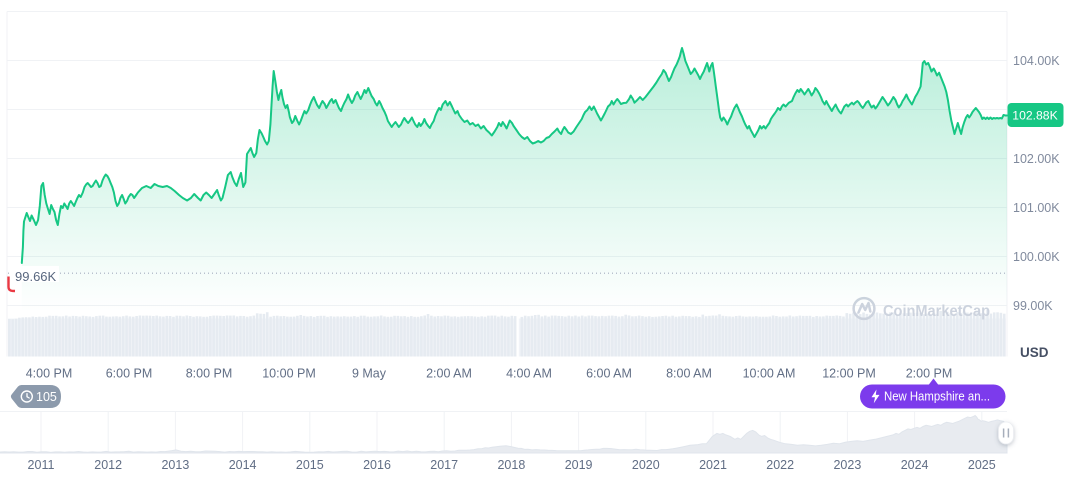  What do you see at coordinates (444, 465) in the screenshot?
I see `svg-text: 2017` at bounding box center [444, 465].